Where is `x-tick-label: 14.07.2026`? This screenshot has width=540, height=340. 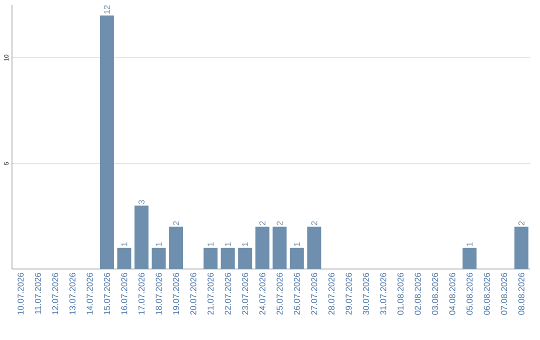
x-tick-label: 14.07.2026 is located at coordinates (89, 293).